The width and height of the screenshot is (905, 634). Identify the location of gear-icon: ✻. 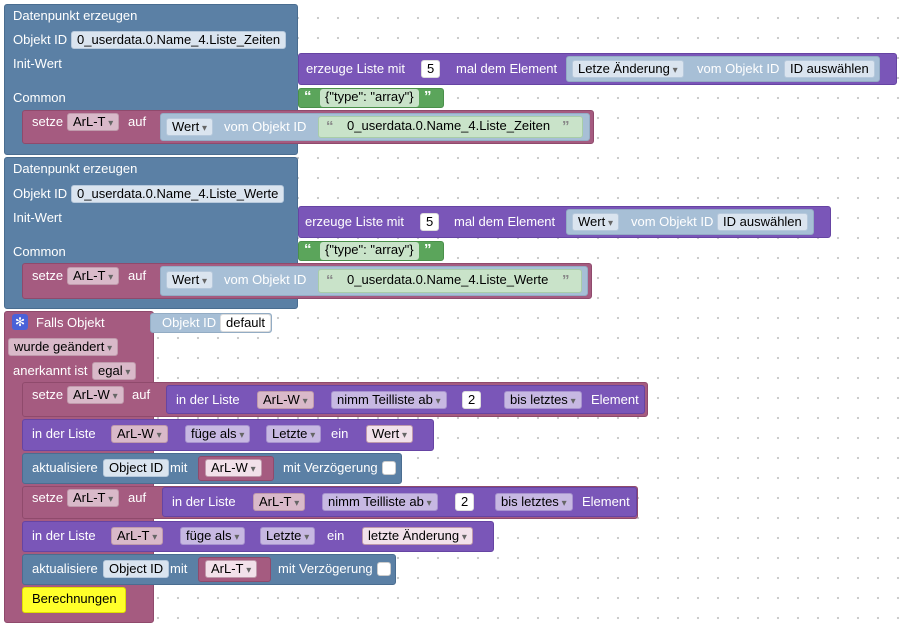
(20, 322).